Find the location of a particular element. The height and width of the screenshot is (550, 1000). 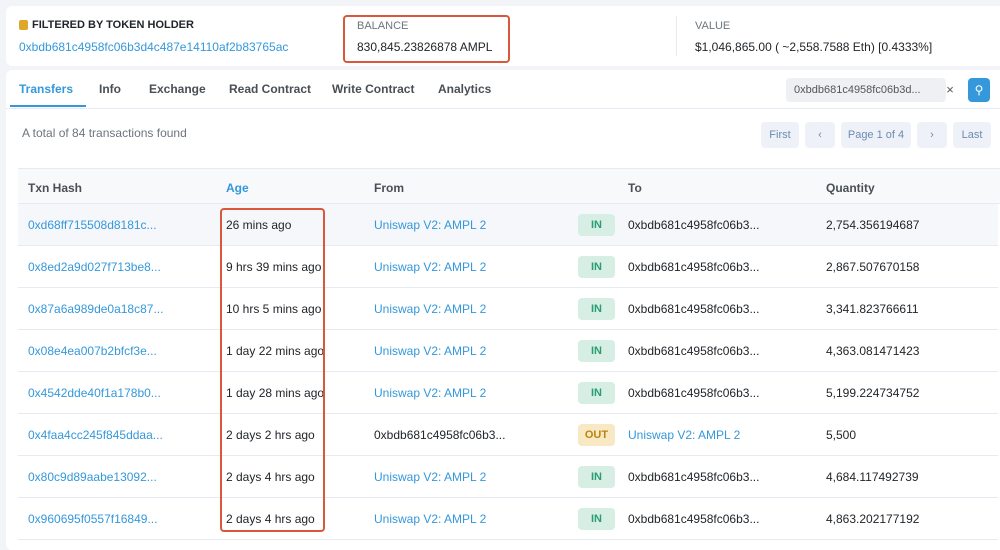

holder-icon is located at coordinates (23, 25).